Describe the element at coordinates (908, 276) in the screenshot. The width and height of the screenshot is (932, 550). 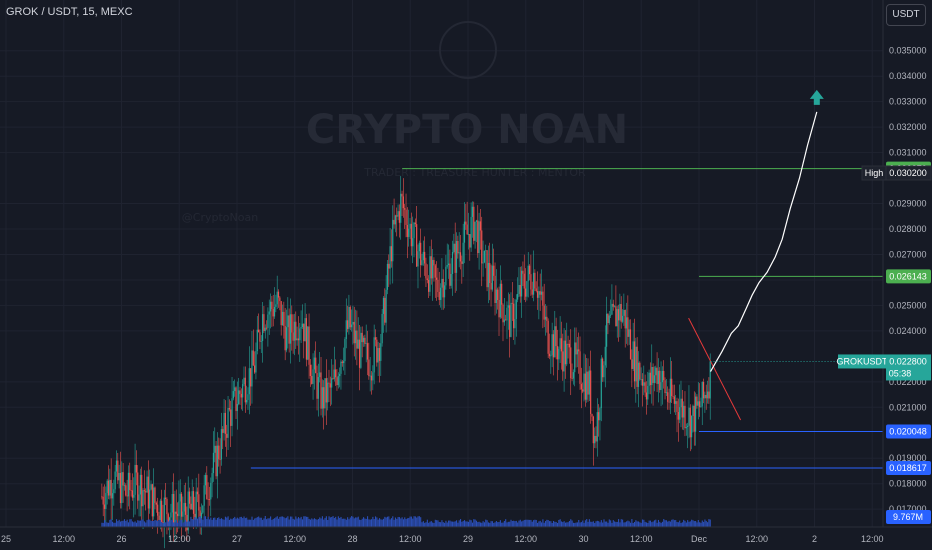
I see `level-label-bg` at that location.